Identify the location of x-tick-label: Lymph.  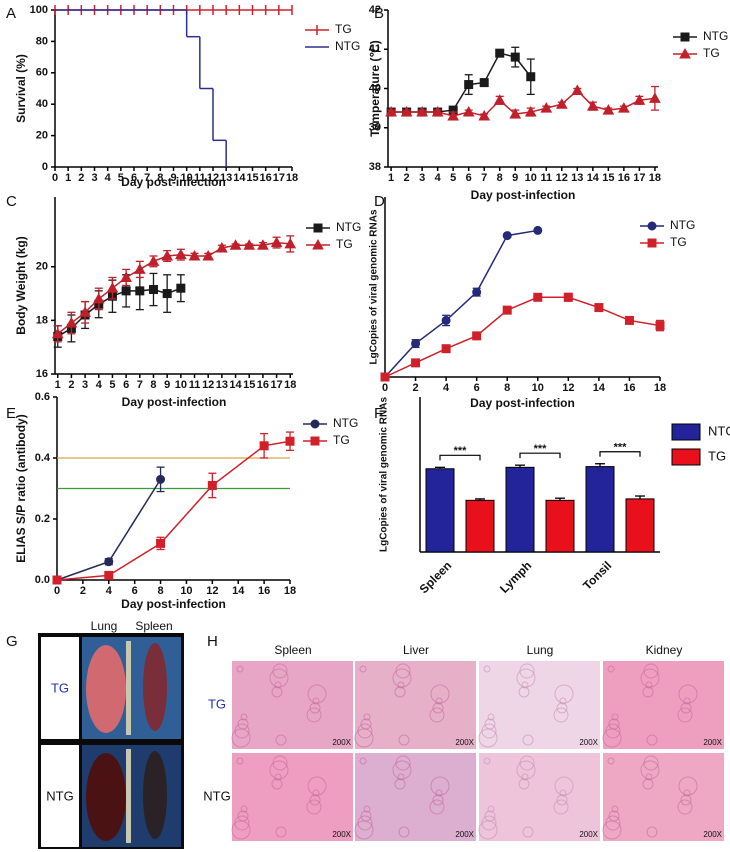
(515, 576).